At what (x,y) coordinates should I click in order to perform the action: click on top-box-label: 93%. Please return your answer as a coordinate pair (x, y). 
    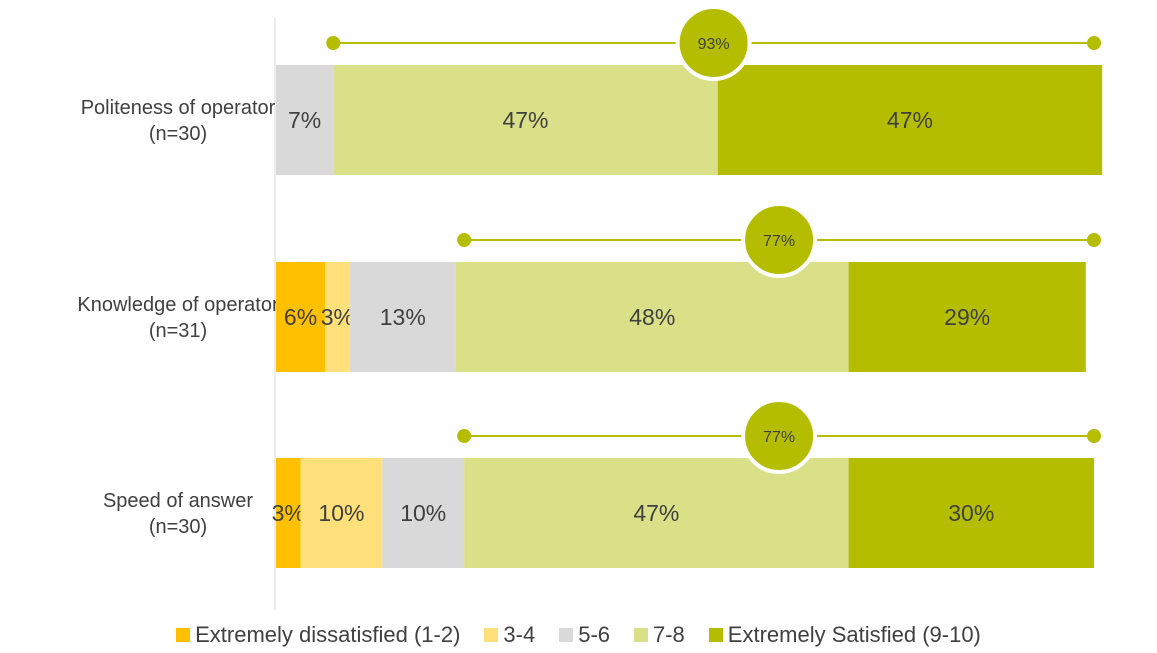
    Looking at the image, I should click on (714, 44).